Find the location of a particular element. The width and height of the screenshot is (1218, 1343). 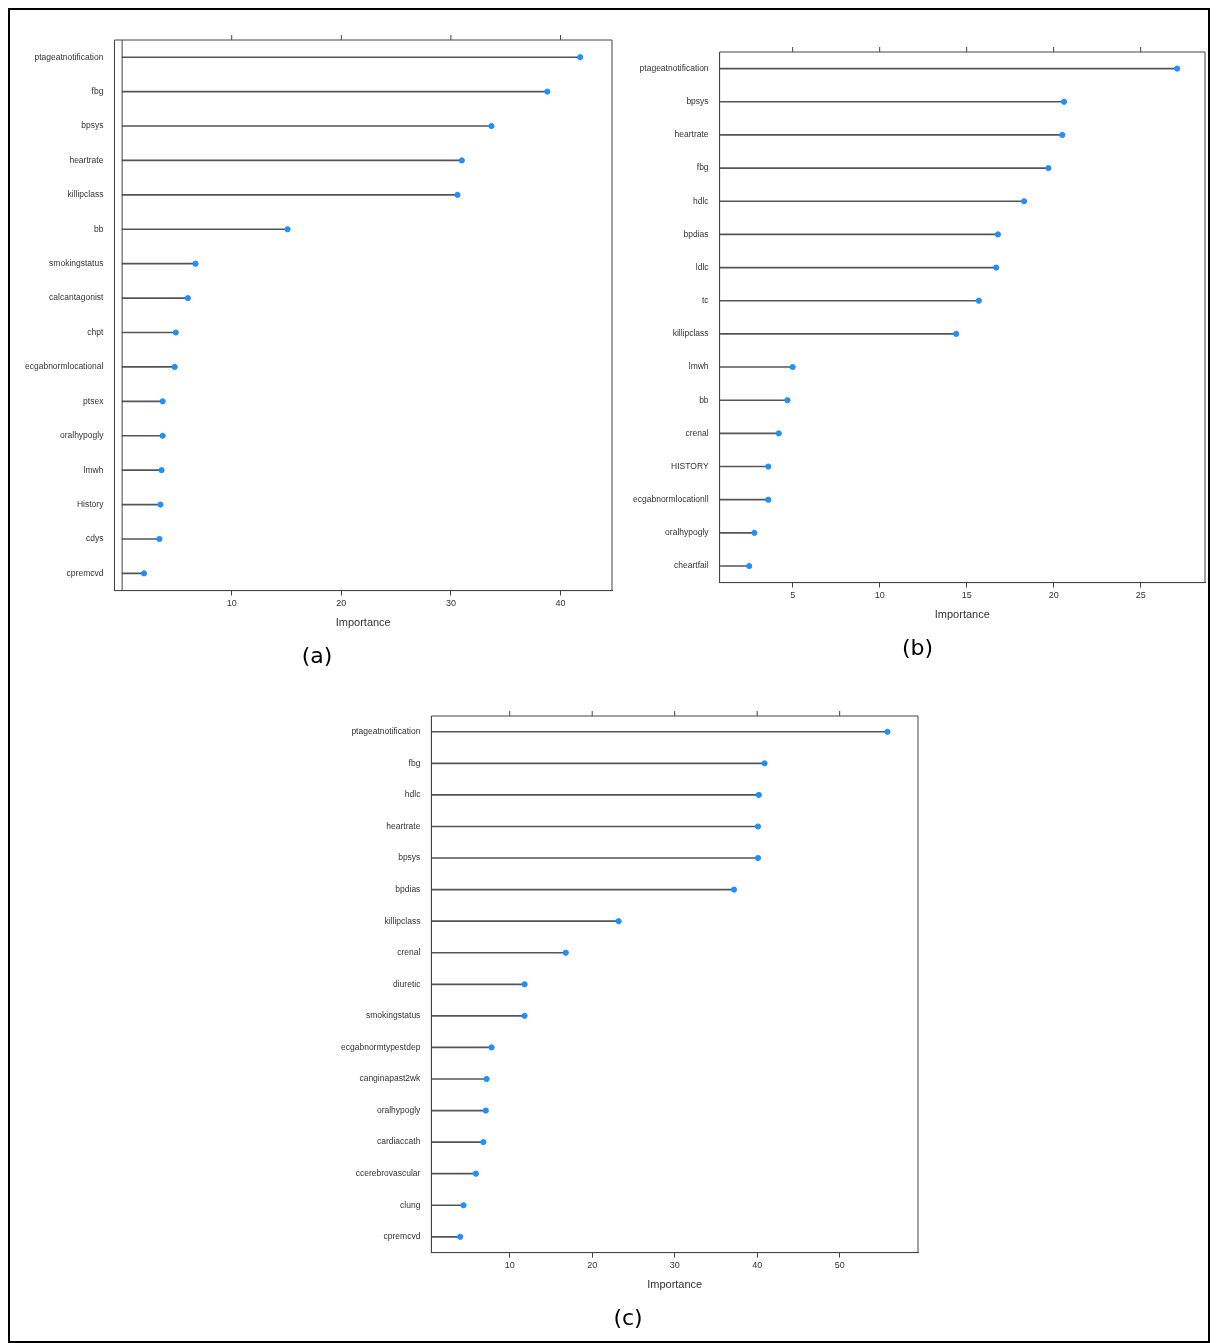

y-tick-label: cheartfail is located at coordinates (691, 565).